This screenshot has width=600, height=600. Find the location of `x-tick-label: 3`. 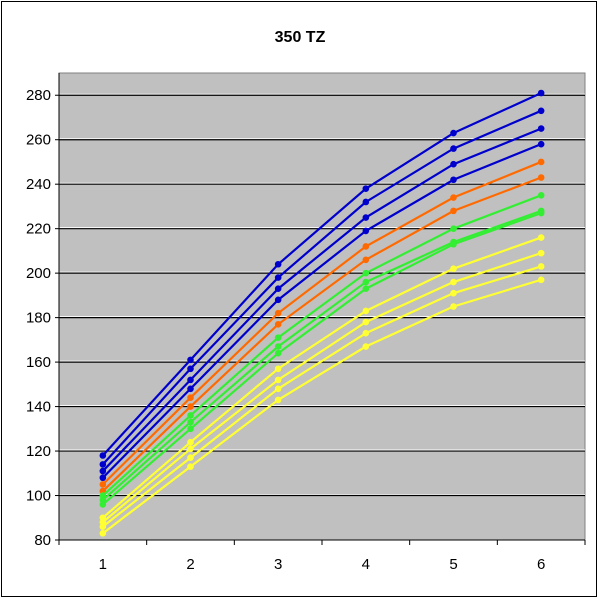

x-tick-label: 3 is located at coordinates (278, 564).